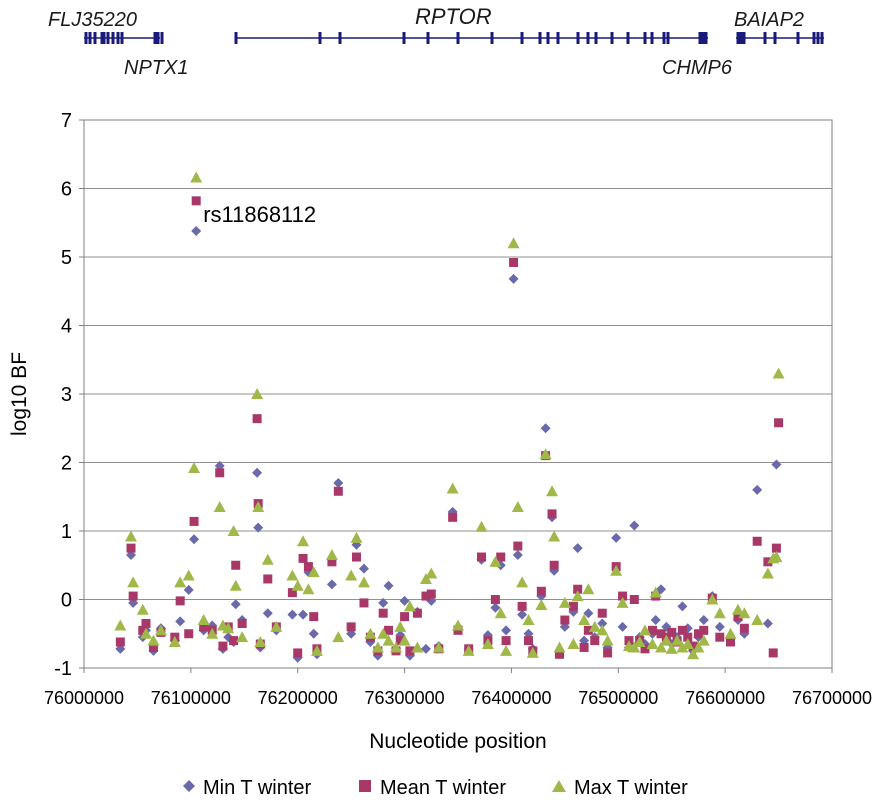 The height and width of the screenshot is (800, 880). I want to click on y-tick-label: -1, so click(63, 669).